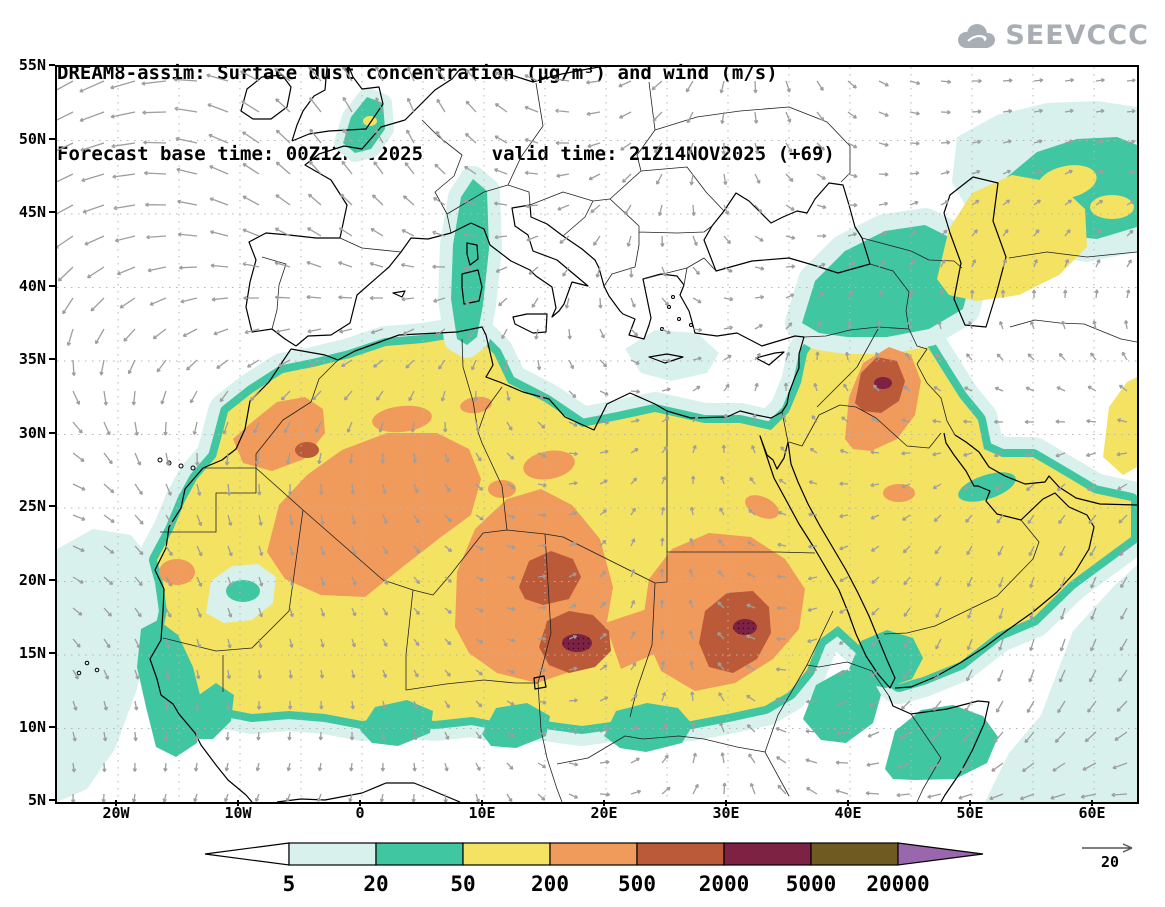 The image size is (1165, 907). Describe the element at coordinates (637, 884) in the screenshot. I see `colorbar-boundary-label: 500` at that location.